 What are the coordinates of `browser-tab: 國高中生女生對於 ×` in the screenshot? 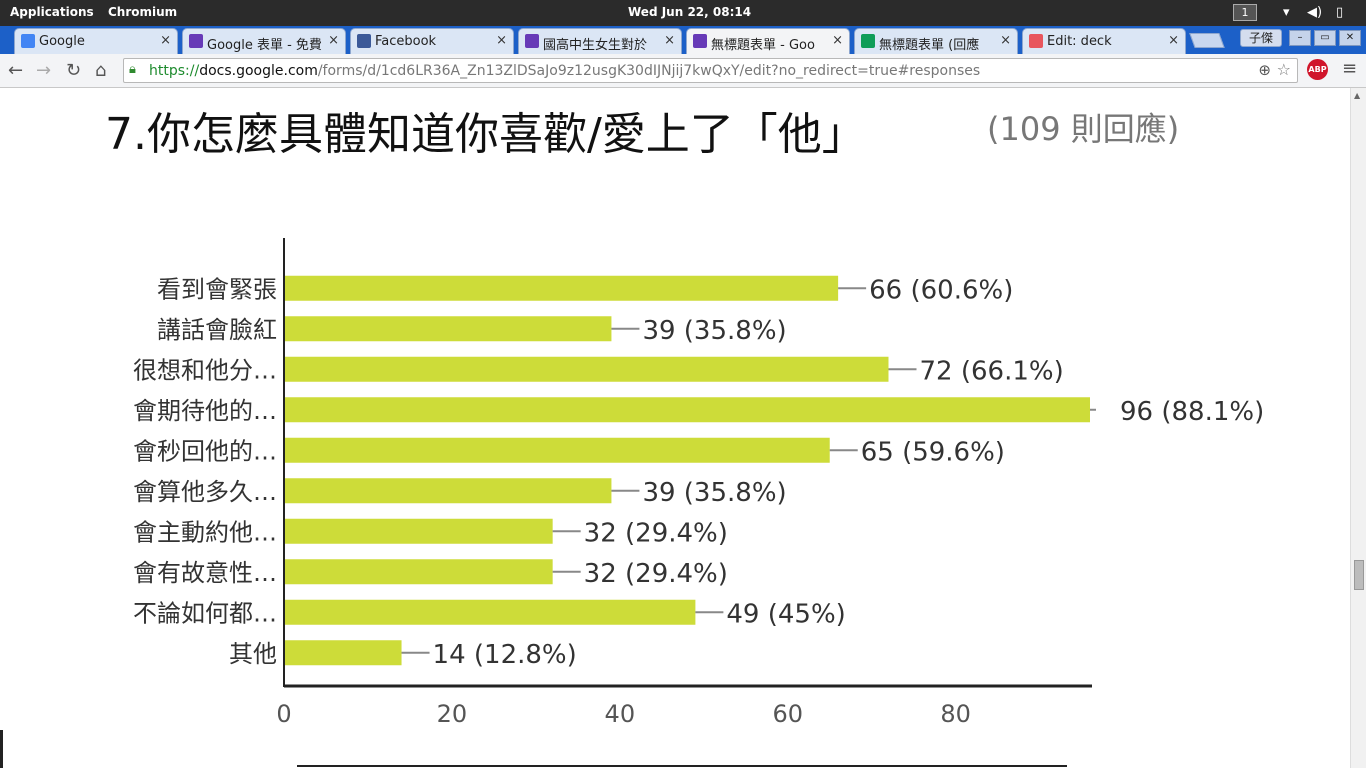 It's located at (600, 41).